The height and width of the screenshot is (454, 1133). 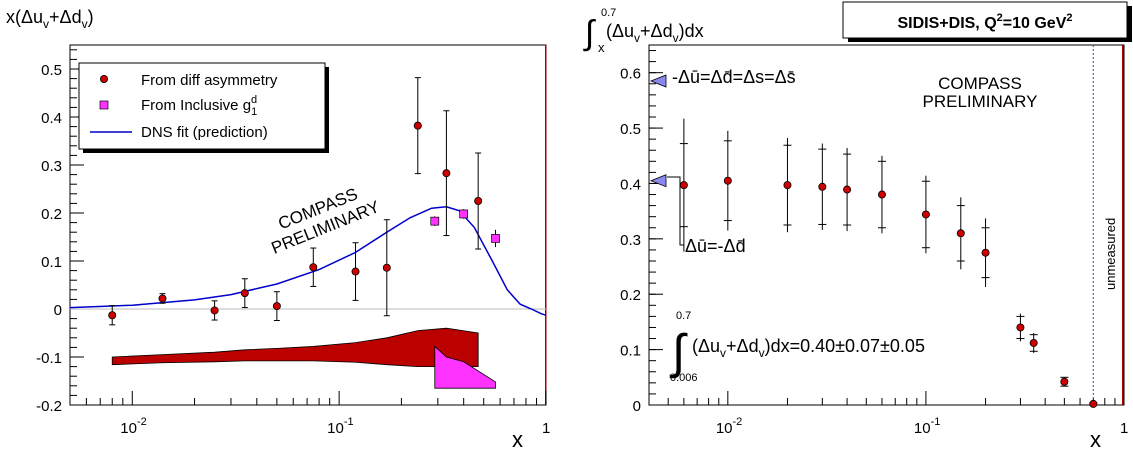 What do you see at coordinates (734, 77) in the screenshot?
I see `annot-top: -Δū=Δd̄=Δs=Δs̄` at bounding box center [734, 77].